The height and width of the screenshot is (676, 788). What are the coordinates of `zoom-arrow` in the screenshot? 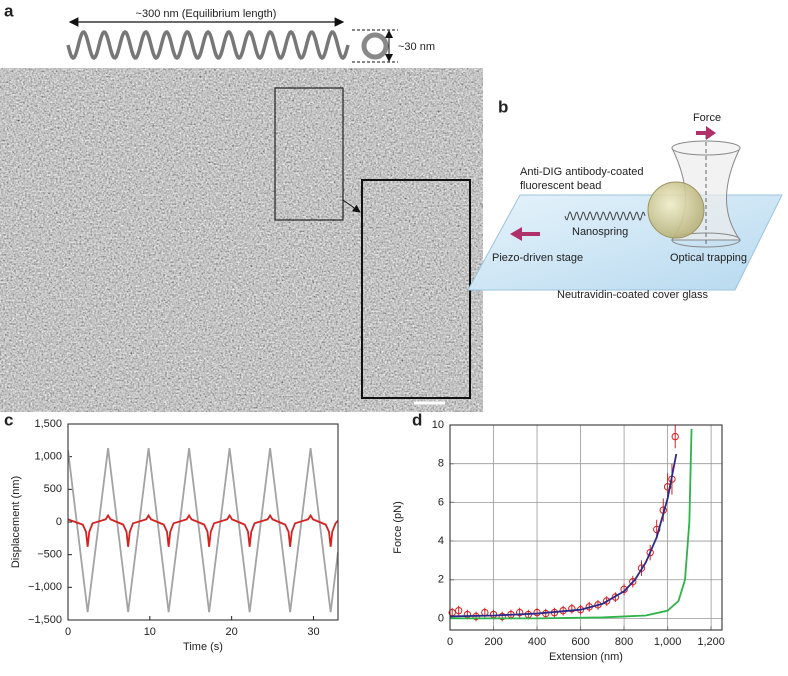 It's located at (351, 206).